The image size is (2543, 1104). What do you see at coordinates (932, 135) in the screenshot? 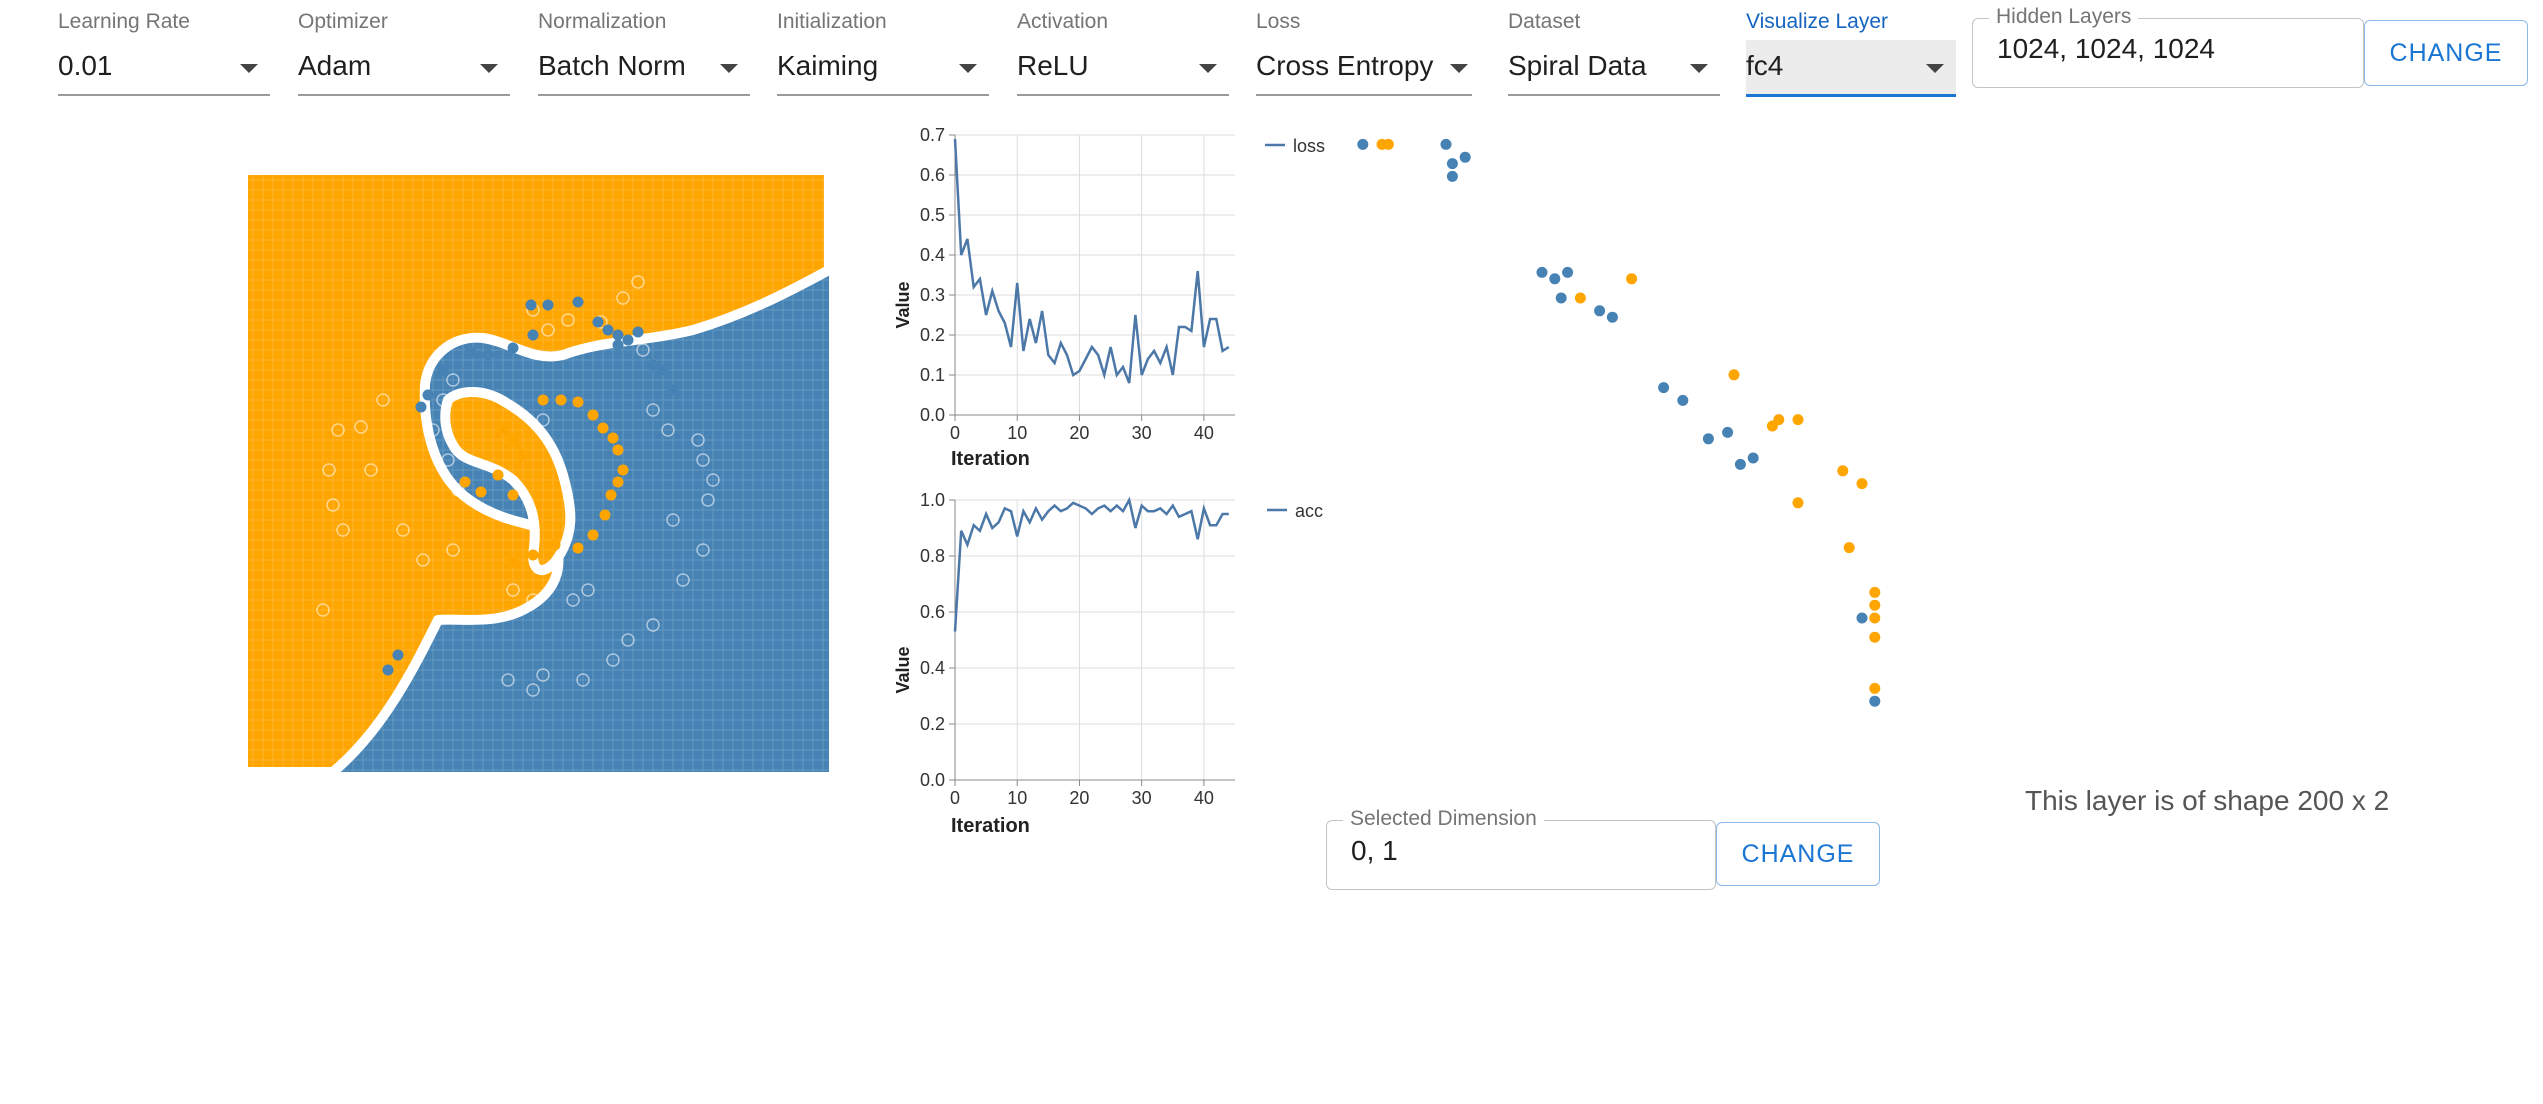
I see `y-tick-label: 0.7` at bounding box center [932, 135].